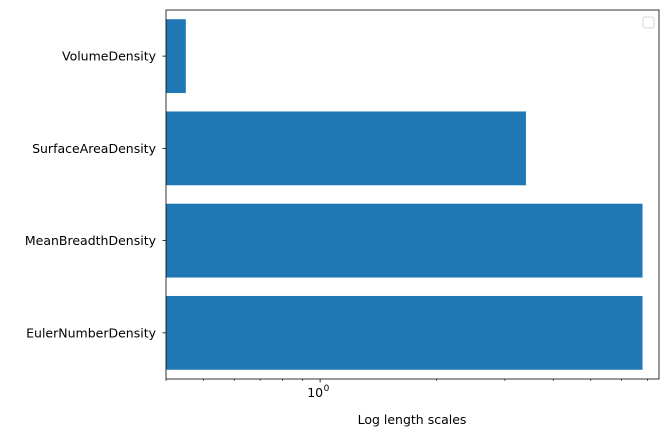 The height and width of the screenshot is (437, 671). What do you see at coordinates (94, 148) in the screenshot?
I see `category-label-surface-area-density: SurfaceAreaDensity` at bounding box center [94, 148].